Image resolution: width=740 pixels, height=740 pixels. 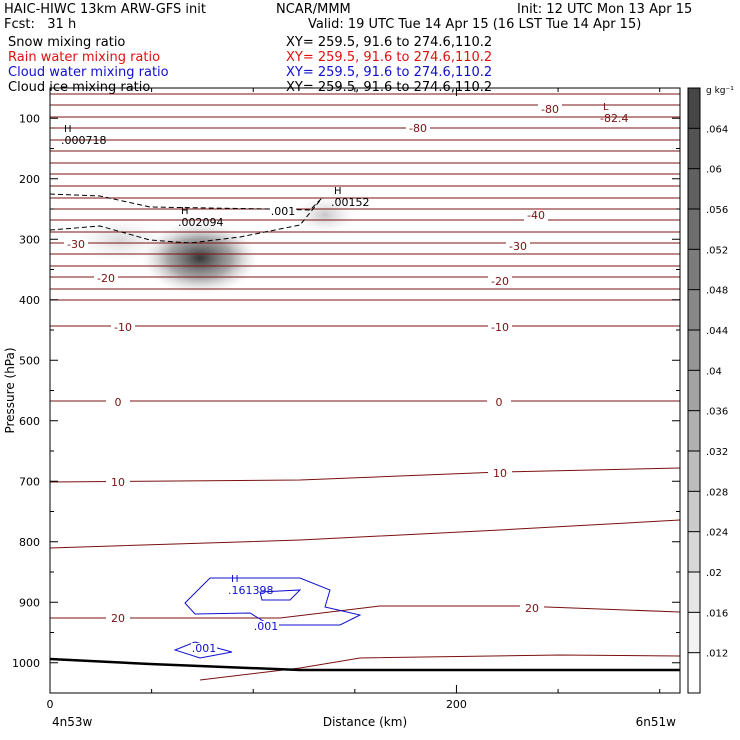 I want to click on temperature-contour-label: 0, so click(x=118, y=402).